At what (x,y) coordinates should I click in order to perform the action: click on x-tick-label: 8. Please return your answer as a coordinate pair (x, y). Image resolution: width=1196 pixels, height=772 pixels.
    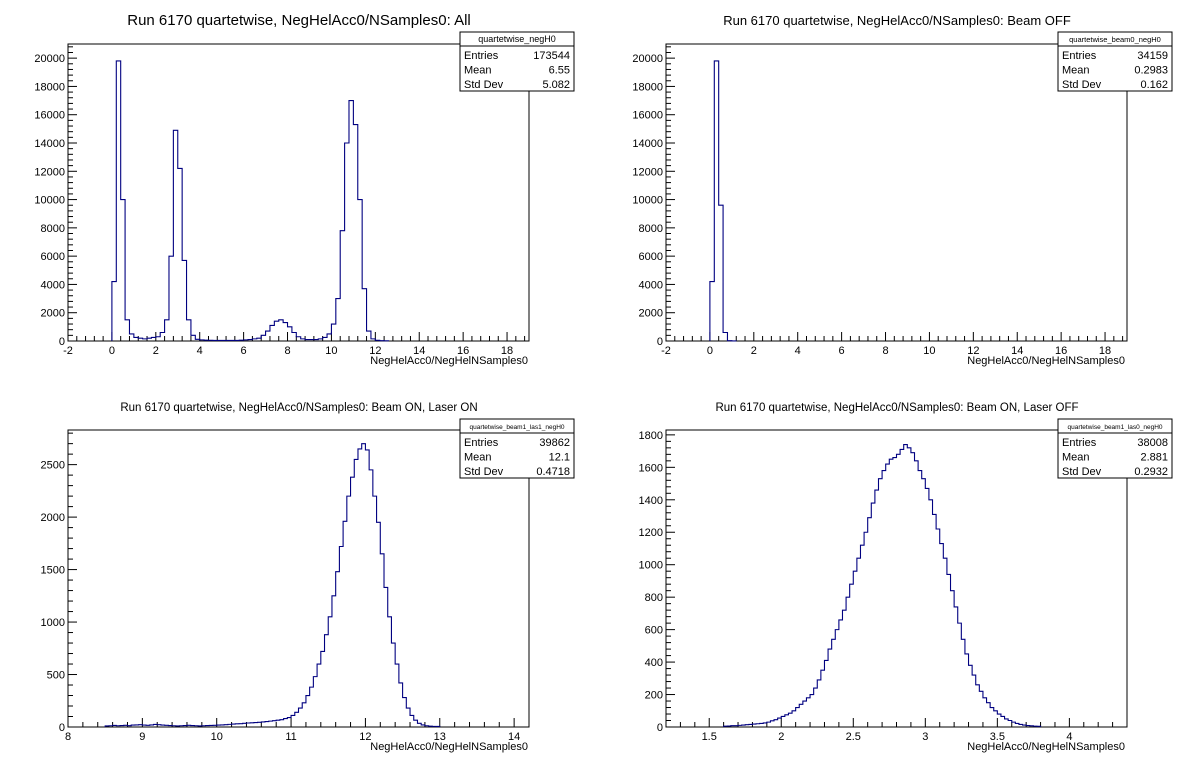
    Looking at the image, I should click on (885, 351).